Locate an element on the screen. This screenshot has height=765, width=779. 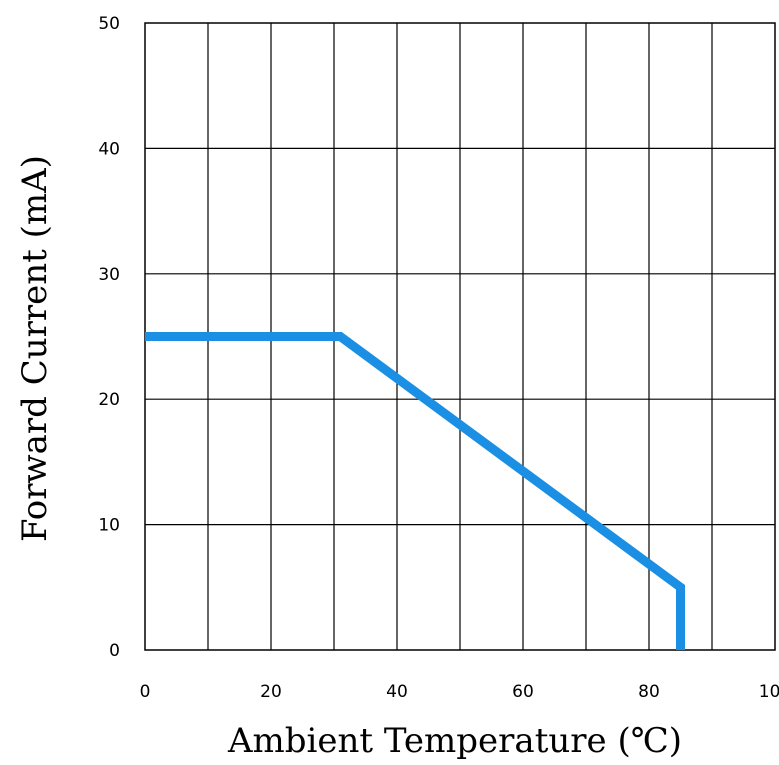
x-axis-title: Ambient Temperature (℃) is located at coordinates (454, 741).